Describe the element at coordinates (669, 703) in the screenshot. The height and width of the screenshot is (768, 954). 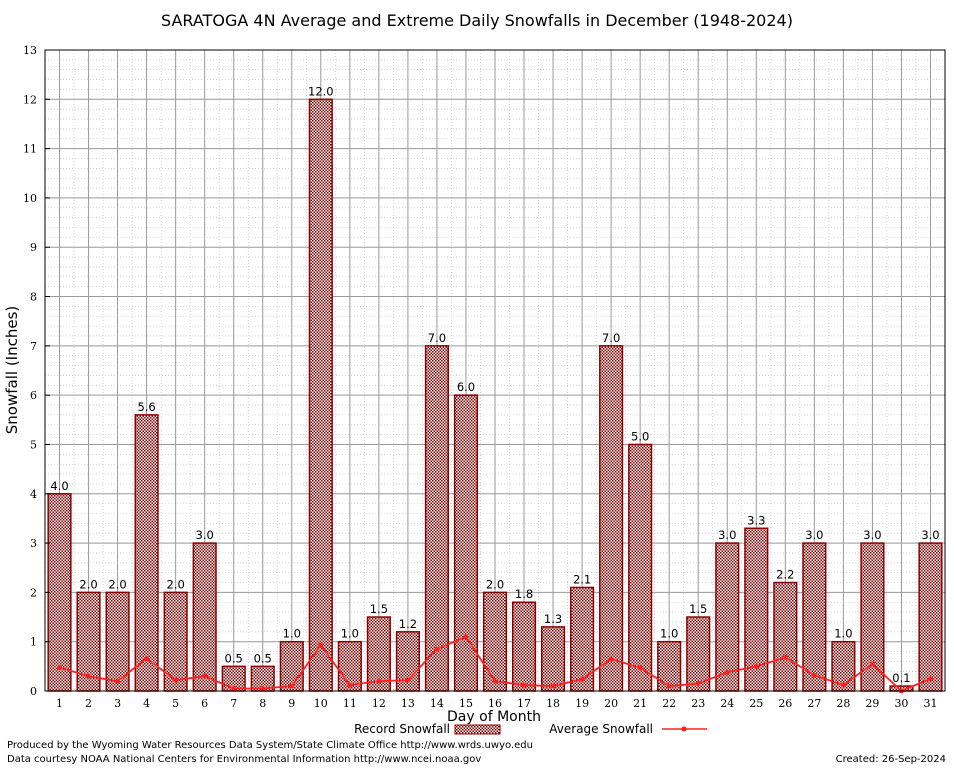
I see `x-tick-label: 22` at that location.